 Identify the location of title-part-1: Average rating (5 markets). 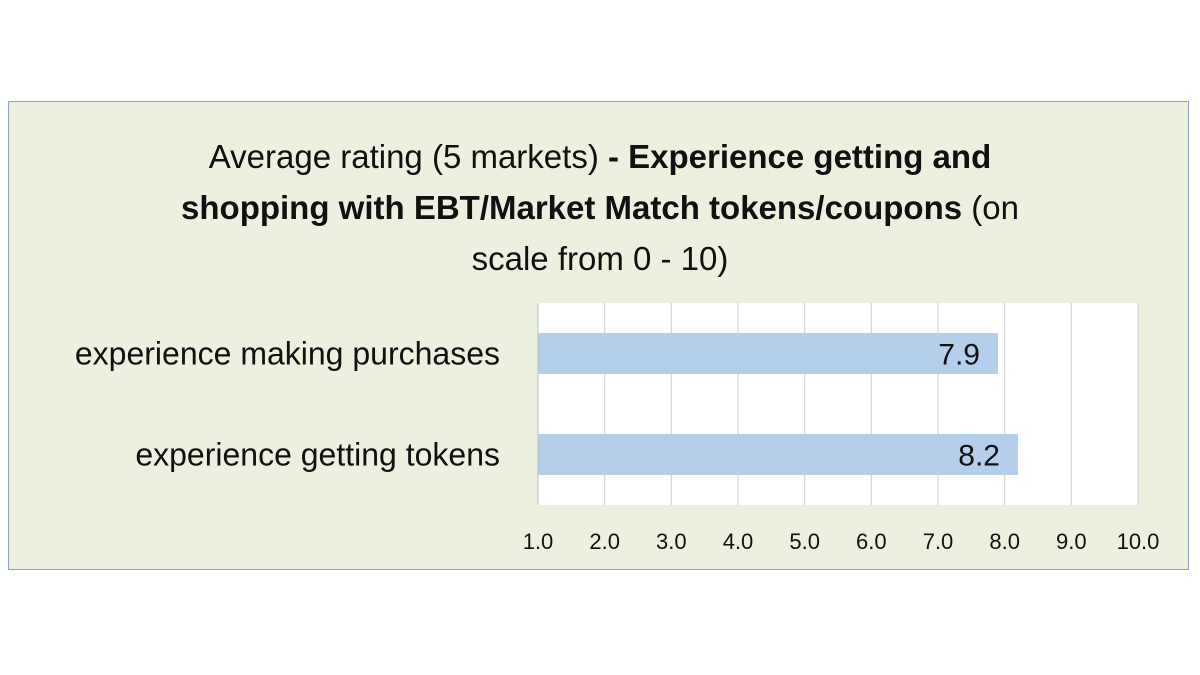
(408, 156).